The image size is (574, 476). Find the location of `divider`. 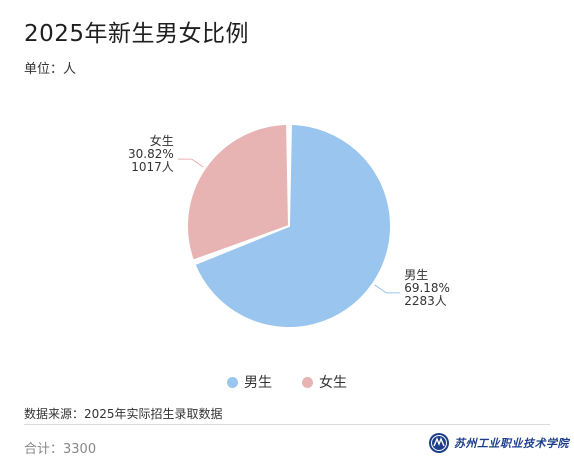

divider is located at coordinates (287, 424).